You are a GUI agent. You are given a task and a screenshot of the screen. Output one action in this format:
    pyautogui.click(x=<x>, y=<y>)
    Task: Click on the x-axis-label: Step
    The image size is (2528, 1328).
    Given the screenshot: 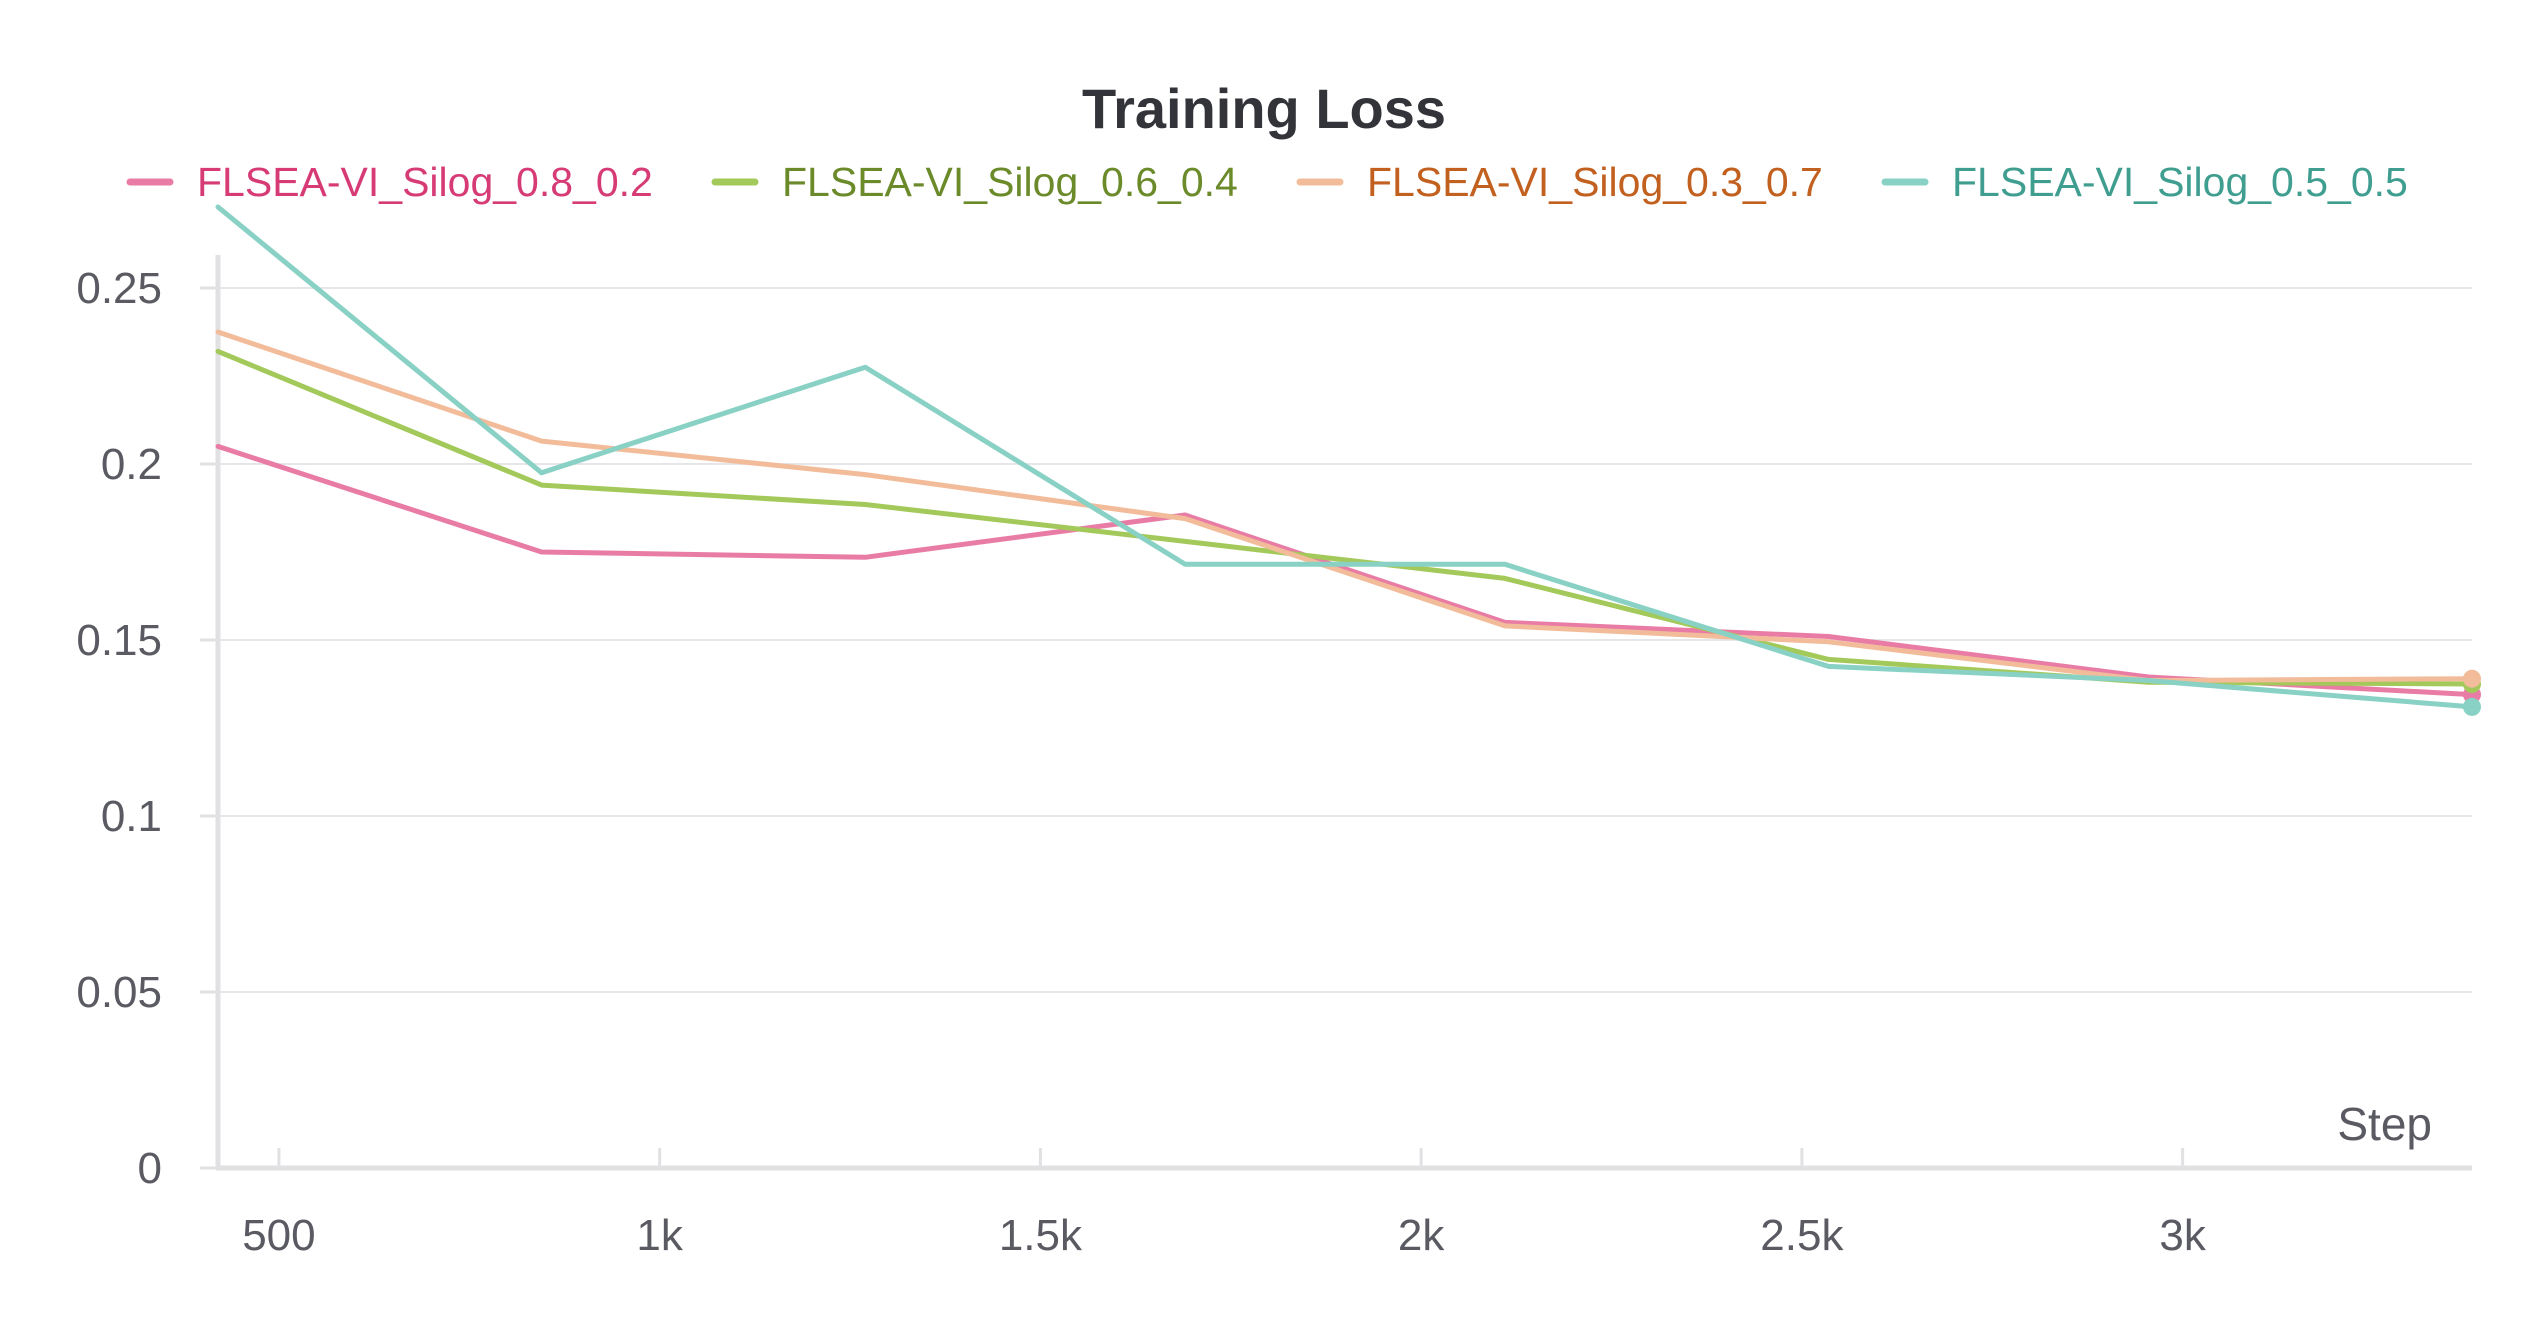 What is the action you would take?
    pyautogui.click(x=2384, y=1124)
    